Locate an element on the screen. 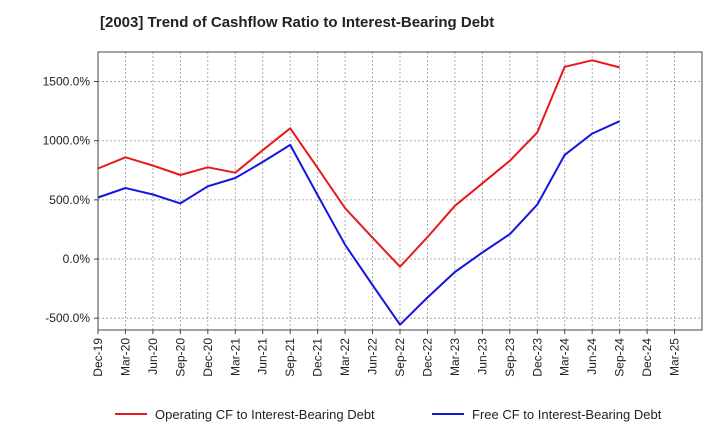  x-tick-label: Jun-20 is located at coordinates (153, 356).